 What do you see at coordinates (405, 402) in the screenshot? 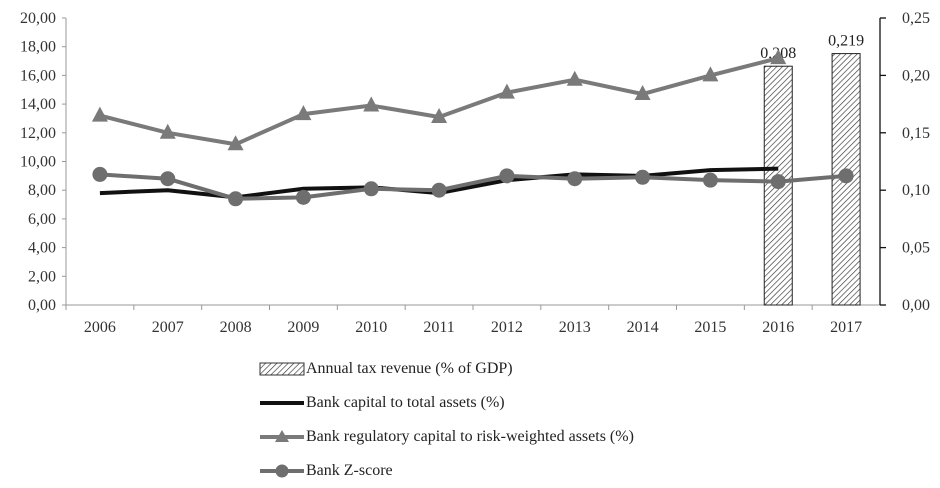
I see `legend-label-capital-assets: Bank capital to total assets (%)` at bounding box center [405, 402].